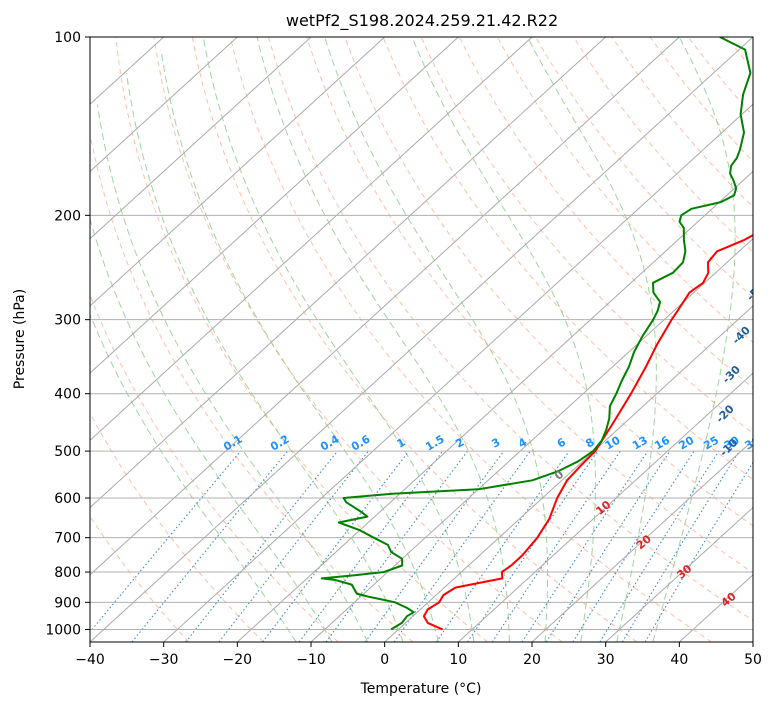 The height and width of the screenshot is (708, 775). Describe the element at coordinates (67, 603) in the screenshot. I see `y-tick-label: 900` at that location.